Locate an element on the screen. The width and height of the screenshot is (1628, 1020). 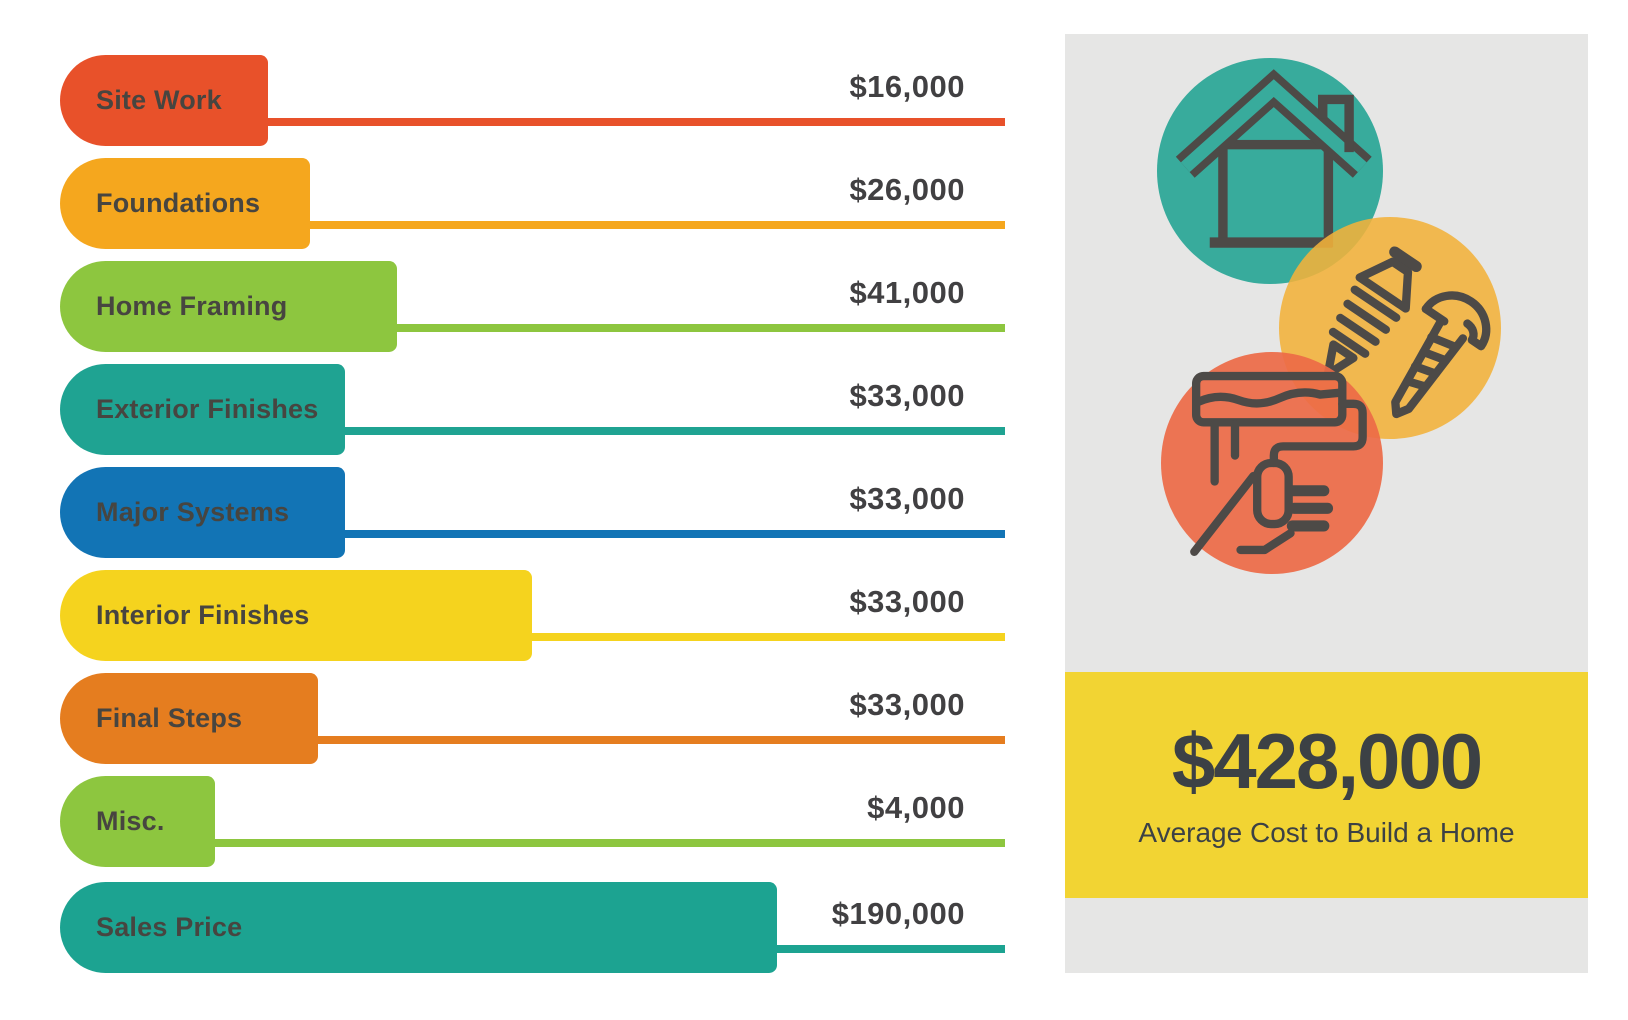
chart-row-final-steps: Final Steps $33,000 is located at coordinates (532, 718).